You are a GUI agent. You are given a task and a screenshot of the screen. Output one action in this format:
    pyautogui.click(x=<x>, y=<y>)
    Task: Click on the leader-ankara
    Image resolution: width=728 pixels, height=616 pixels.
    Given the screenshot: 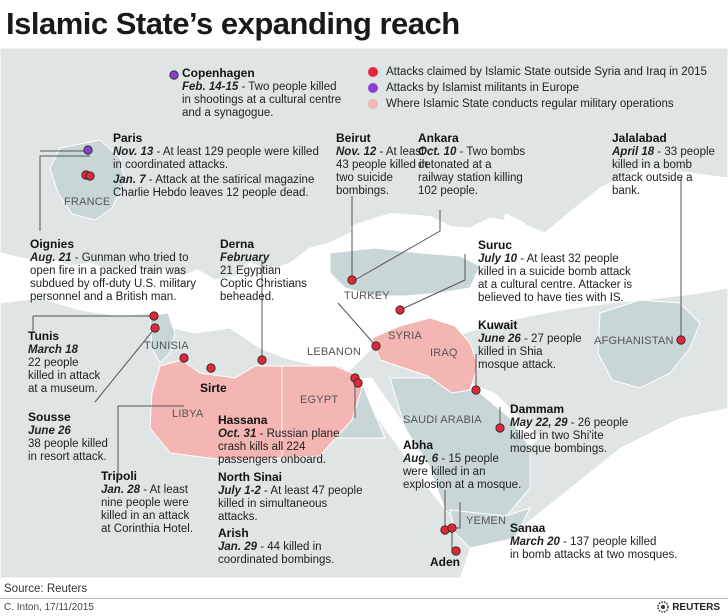 What is the action you would take?
    pyautogui.click(x=397, y=245)
    